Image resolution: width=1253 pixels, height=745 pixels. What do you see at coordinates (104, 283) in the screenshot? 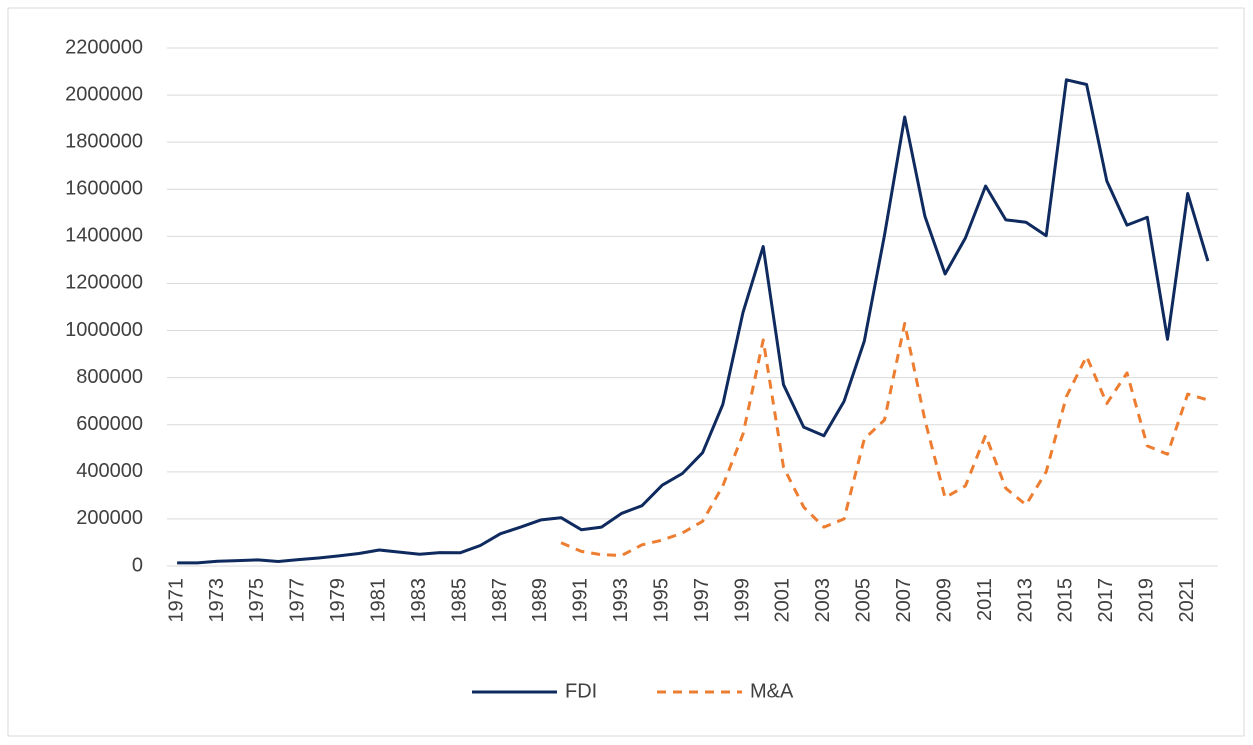
I see `y-tick-label: 1200000` at bounding box center [104, 283].